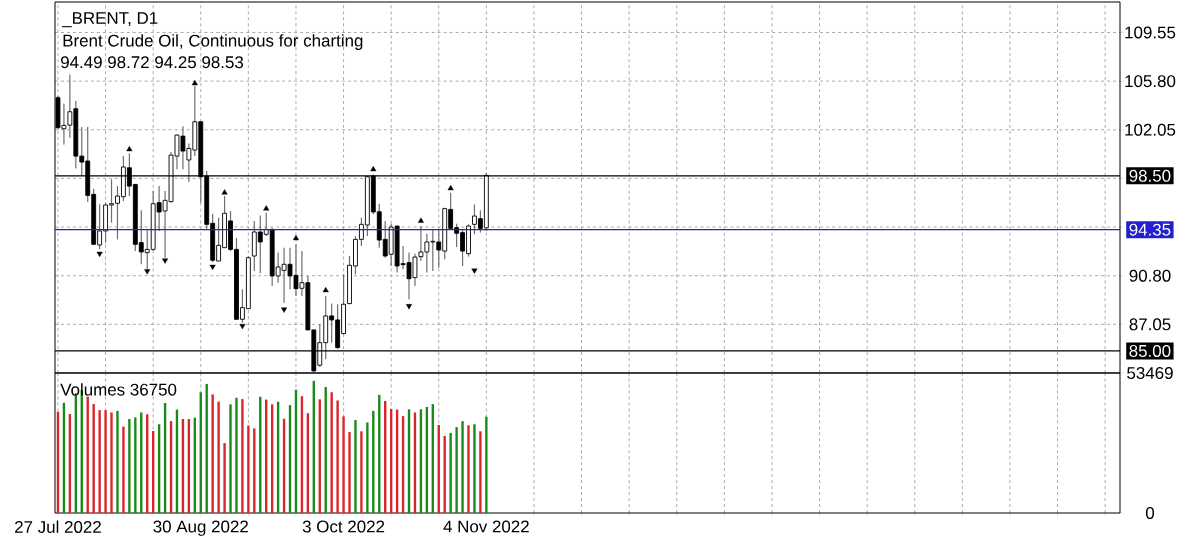 The height and width of the screenshot is (540, 1200). Describe the element at coordinates (1150, 350) in the screenshot. I see `ref-line-label: 85.00` at that location.